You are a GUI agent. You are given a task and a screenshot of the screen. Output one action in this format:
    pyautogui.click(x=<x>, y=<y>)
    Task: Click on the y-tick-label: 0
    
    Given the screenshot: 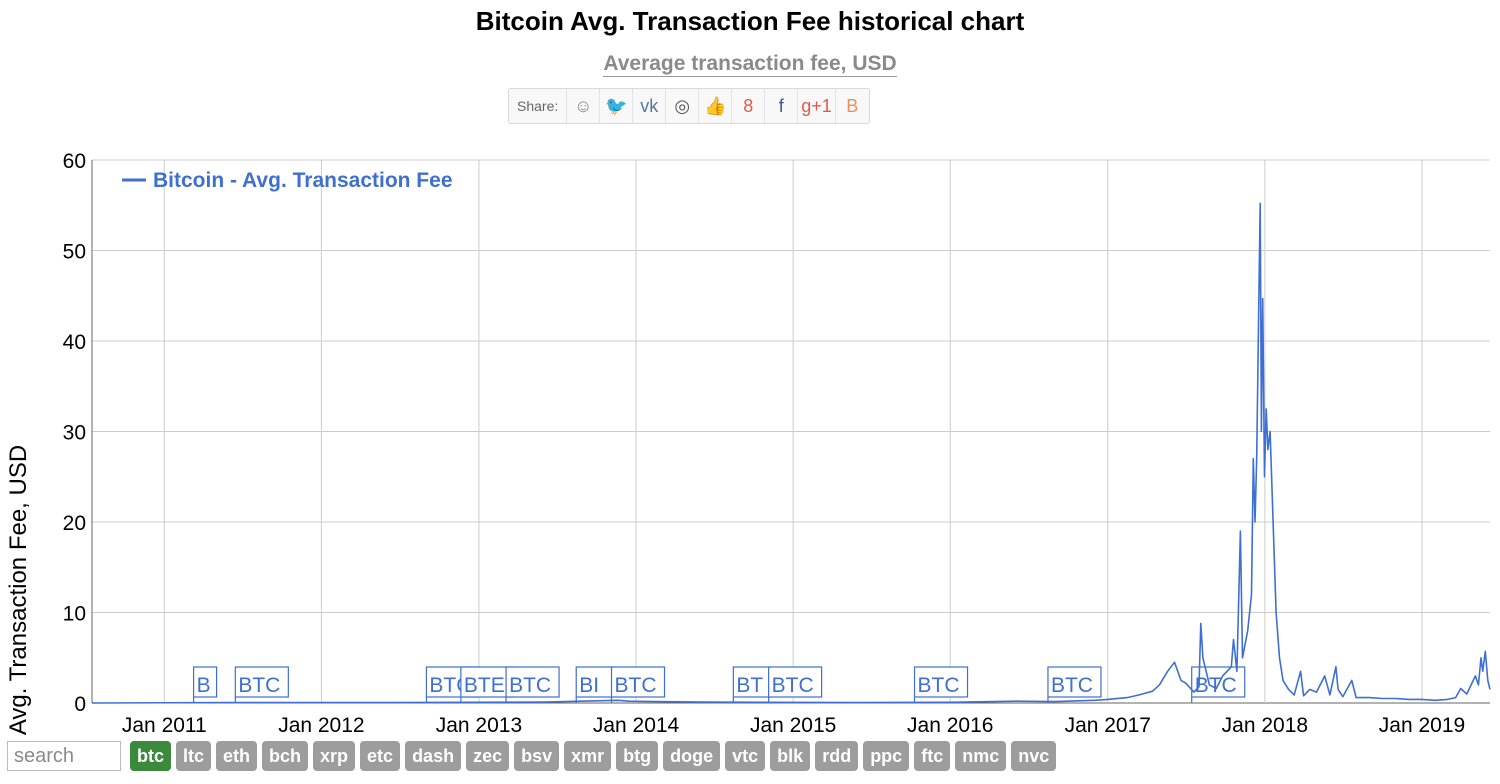 What is the action you would take?
    pyautogui.click(x=80, y=704)
    